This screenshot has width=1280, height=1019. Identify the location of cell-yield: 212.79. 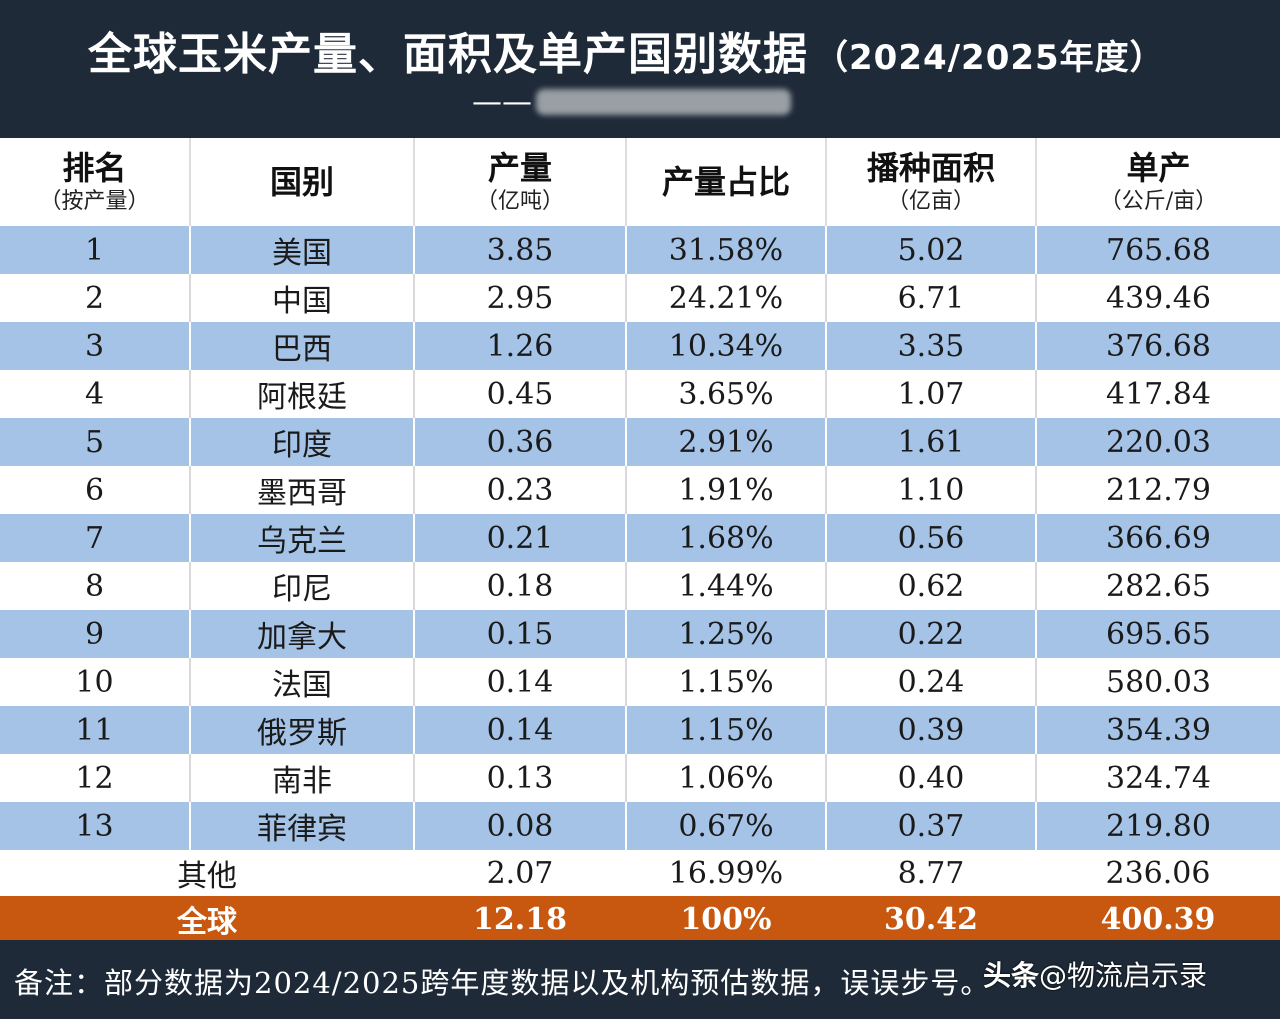
(1158, 490).